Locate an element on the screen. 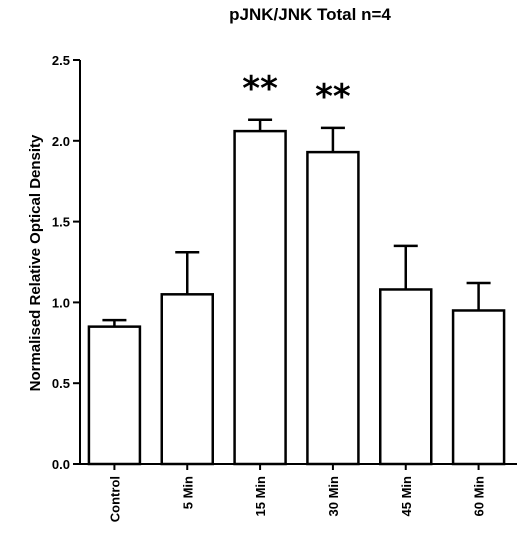 This screenshot has height=539, width=519. x-category-label: 45 Min is located at coordinates (406, 496).